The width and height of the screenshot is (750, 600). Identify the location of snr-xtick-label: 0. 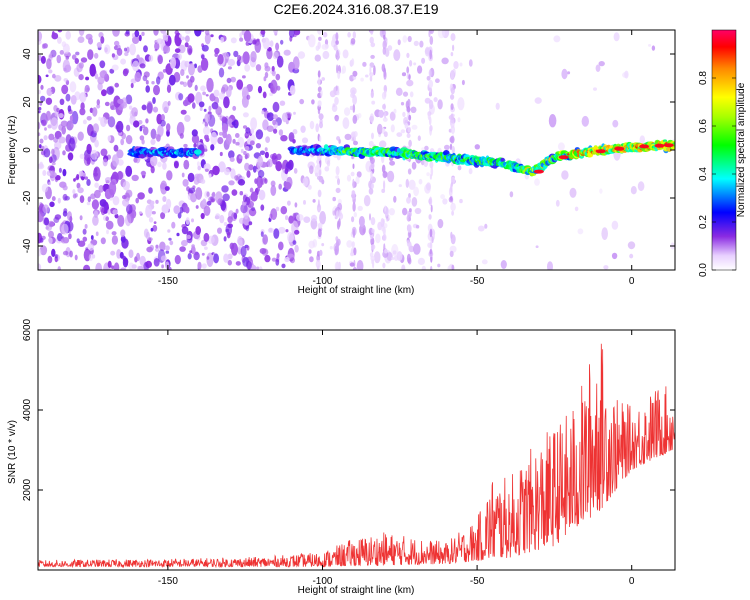
(632, 581).